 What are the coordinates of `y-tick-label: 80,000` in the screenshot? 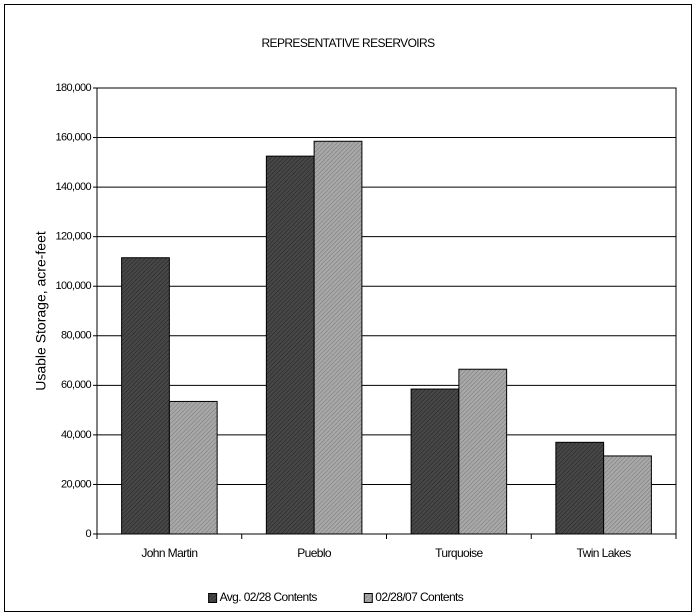 It's located at (76, 336).